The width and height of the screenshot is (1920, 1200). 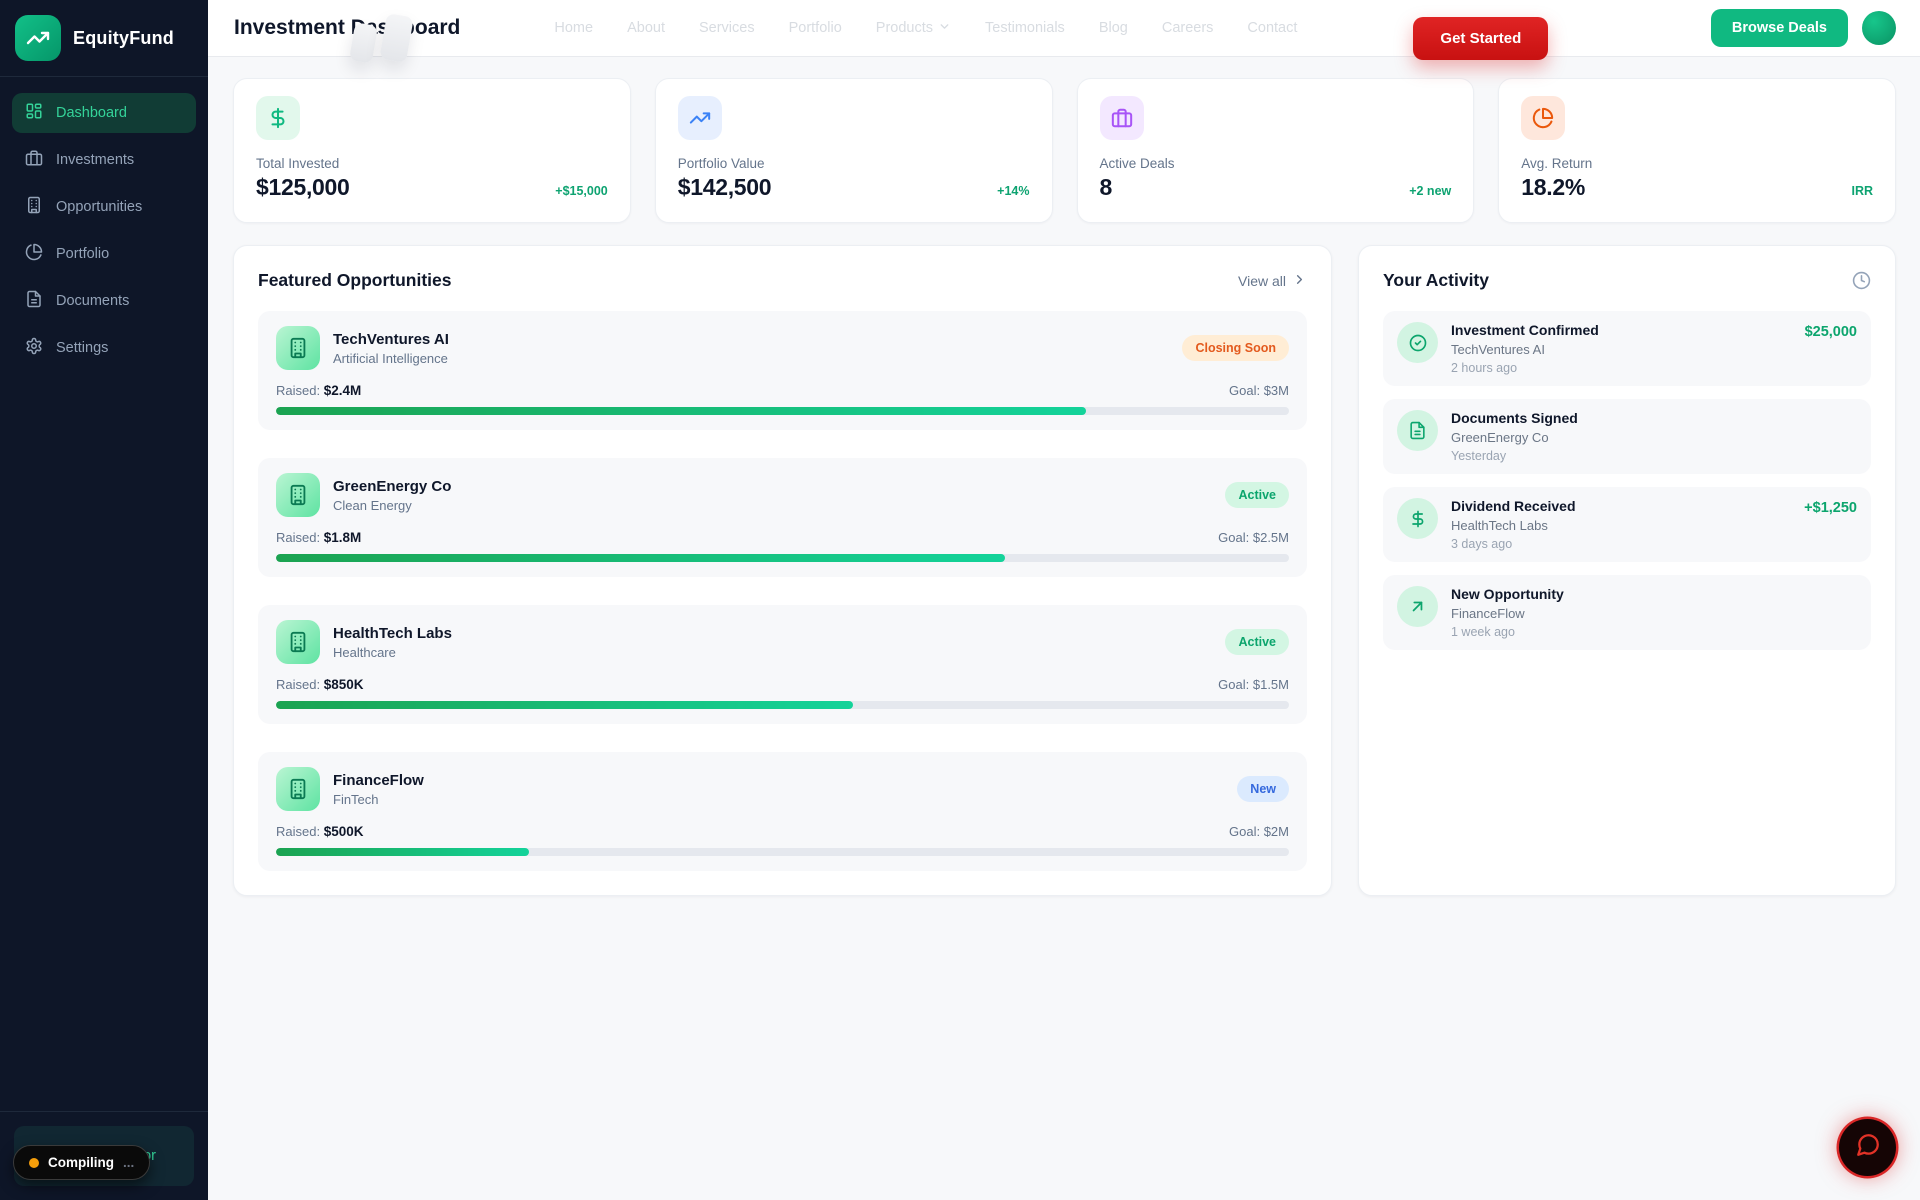 What do you see at coordinates (724, 187) in the screenshot?
I see `stat-value: $142,500` at bounding box center [724, 187].